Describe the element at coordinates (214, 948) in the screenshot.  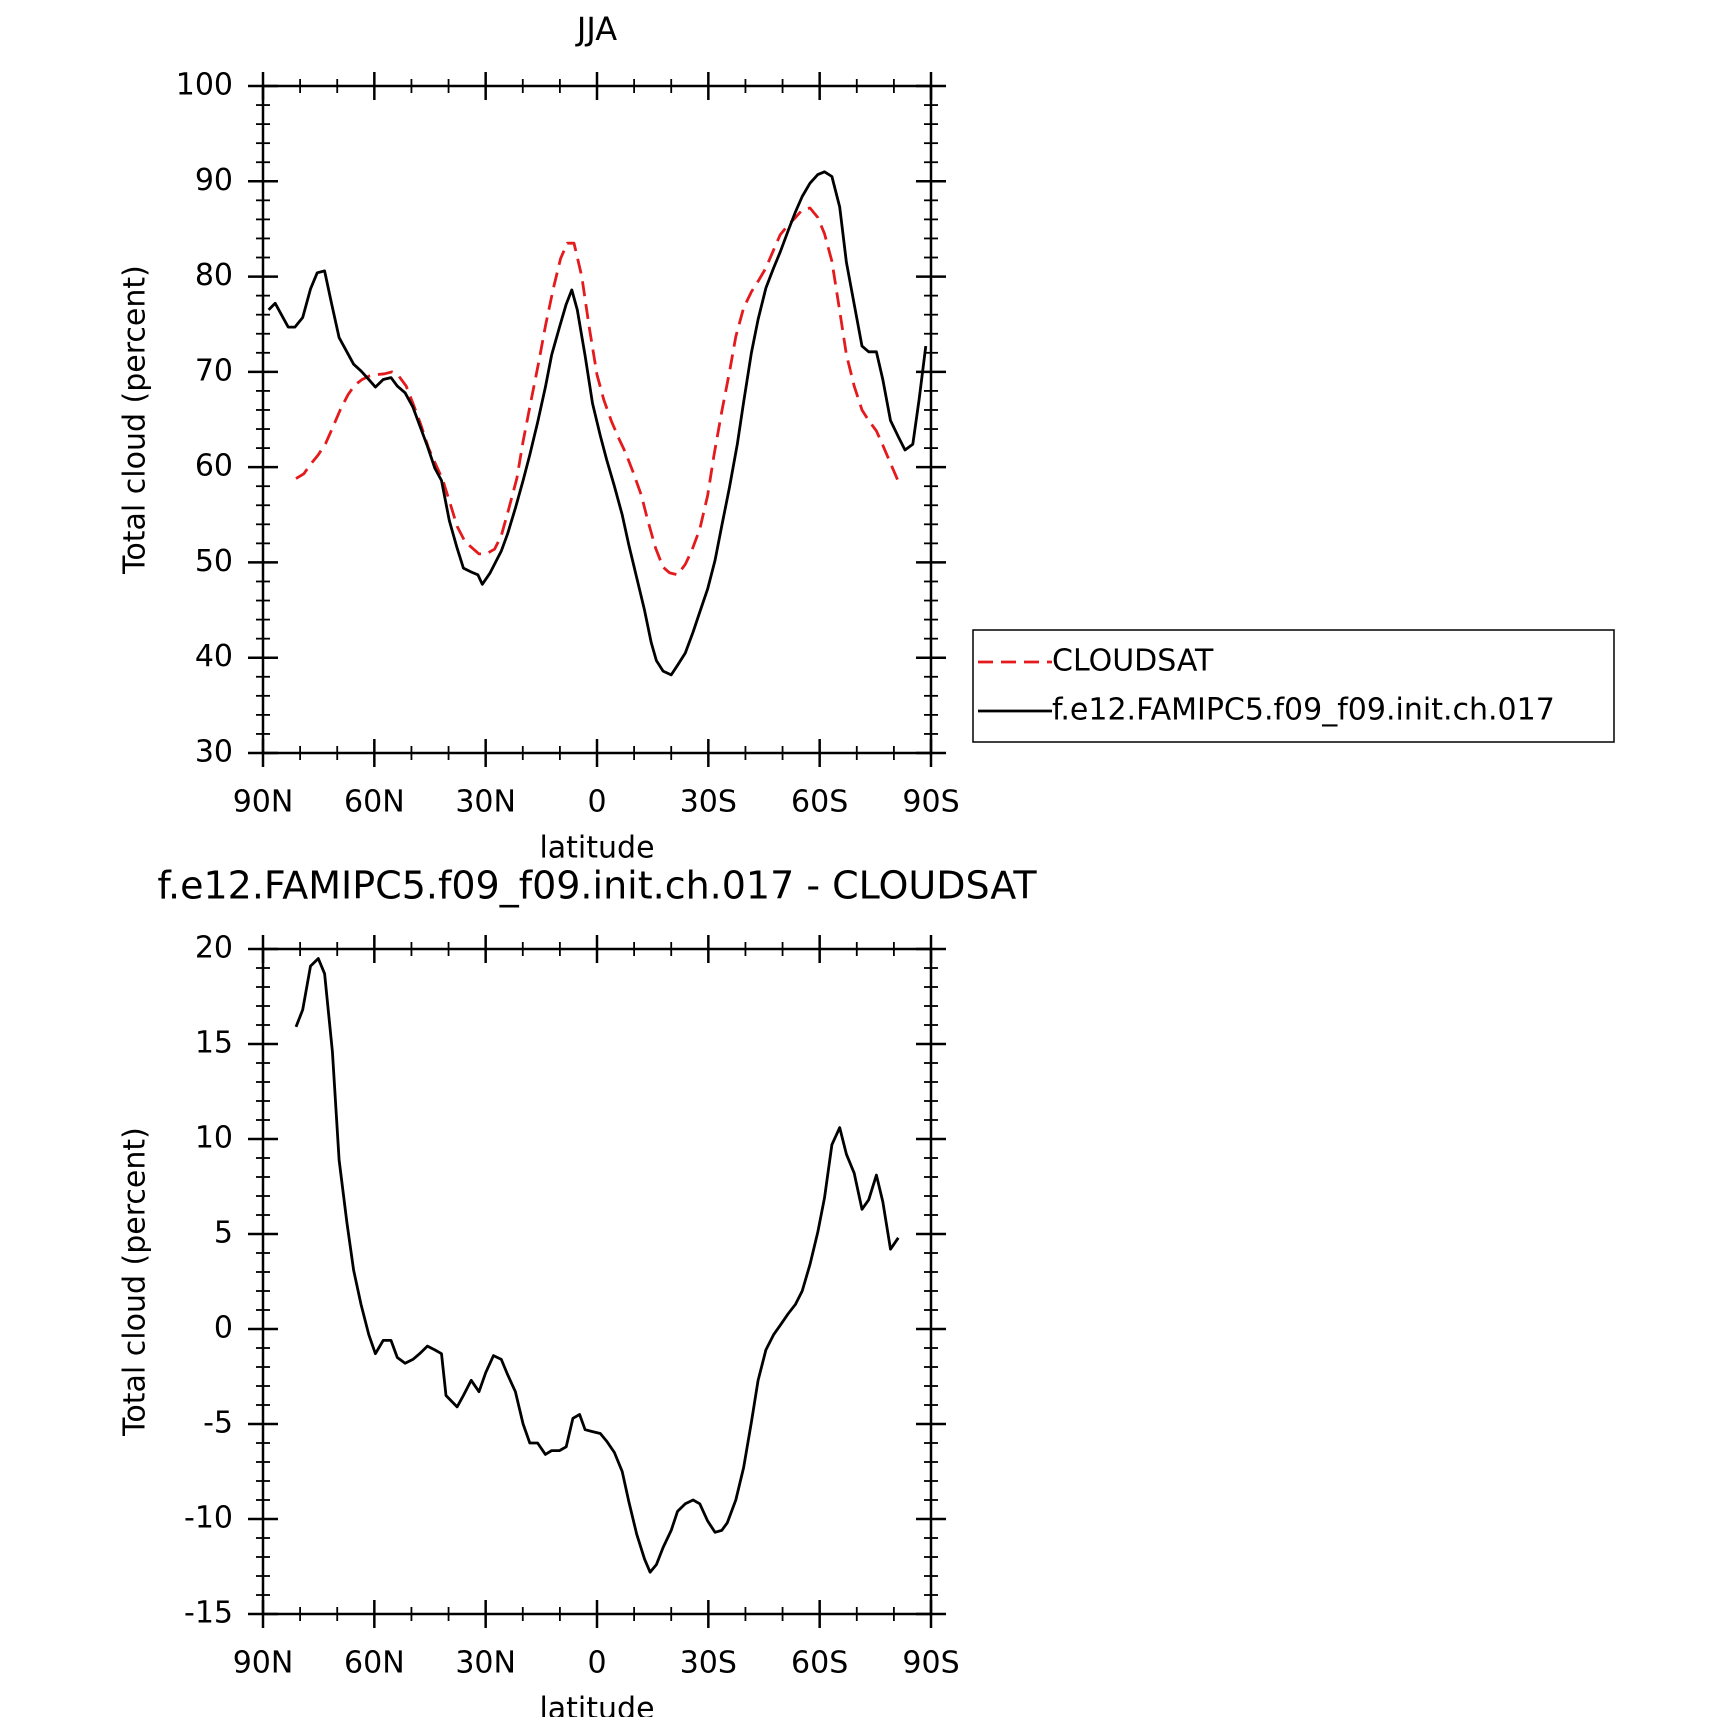
I see `y-tick-label: 20` at that location.